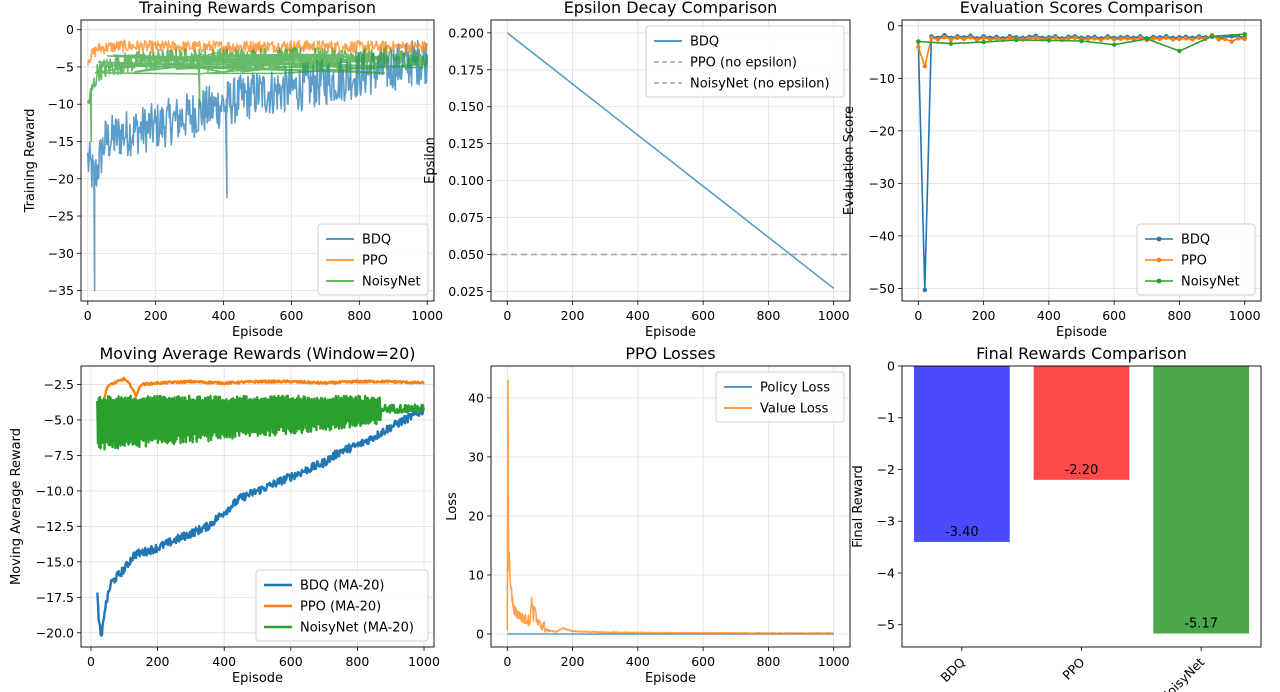 The height and width of the screenshot is (692, 1280). What do you see at coordinates (476, 574) in the screenshot?
I see `y-tick-label: 10` at bounding box center [476, 574].